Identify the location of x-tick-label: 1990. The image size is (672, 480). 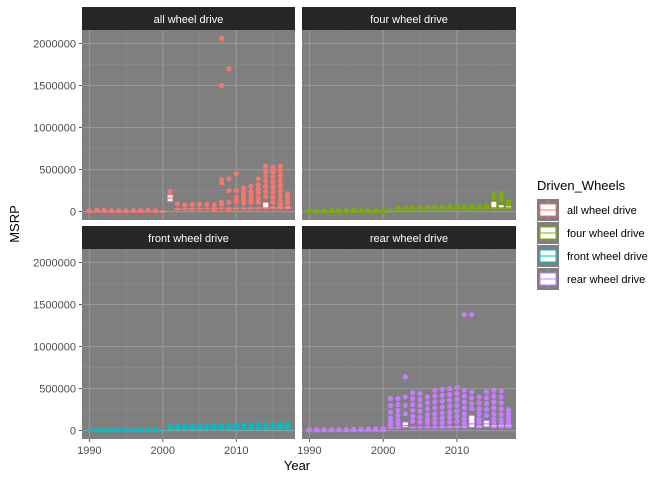
(89, 451).